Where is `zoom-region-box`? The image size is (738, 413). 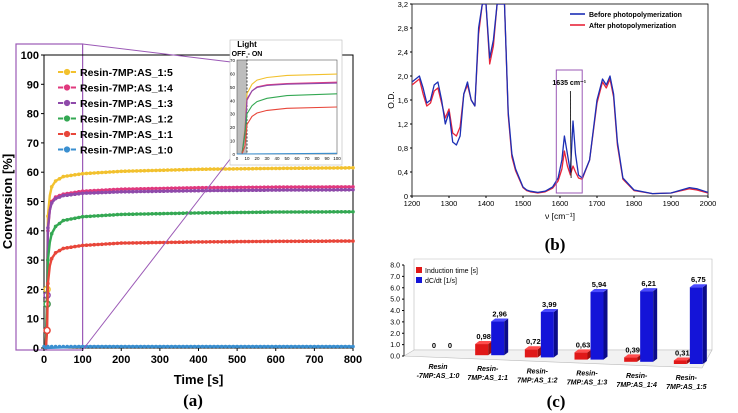 zoom-region-box is located at coordinates (49, 197).